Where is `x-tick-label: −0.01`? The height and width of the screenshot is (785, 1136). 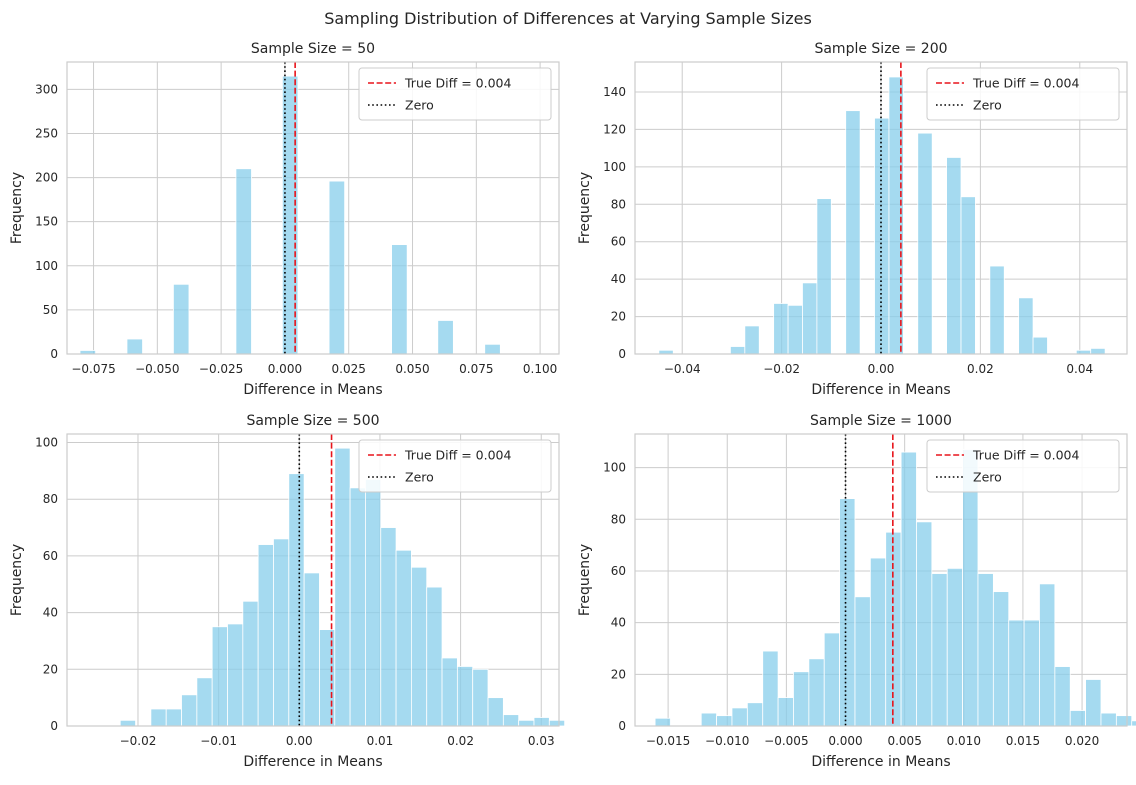 x-tick-label: −0.01 is located at coordinates (218, 741).